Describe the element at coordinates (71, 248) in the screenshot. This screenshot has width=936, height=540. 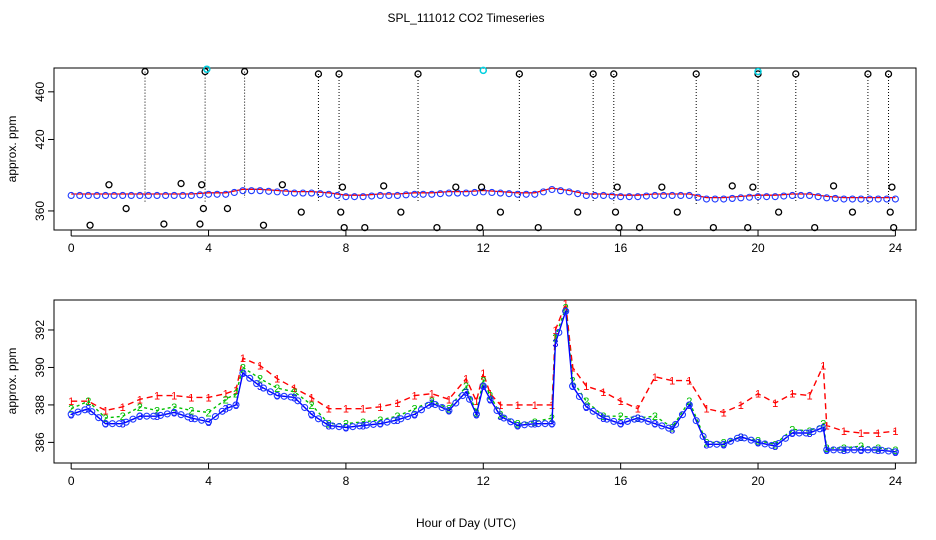
I see `x-tick-label: 0` at that location.